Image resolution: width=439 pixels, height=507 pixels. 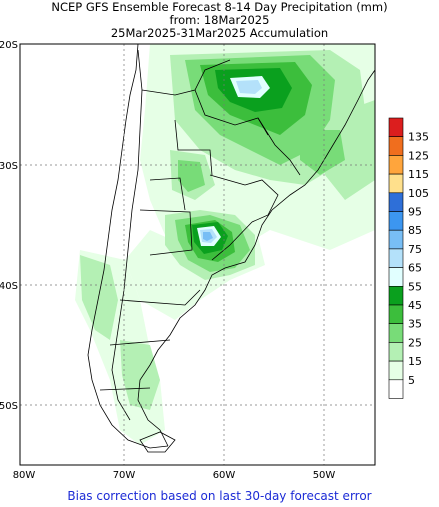 I want to click on precip-area-25mm-cordoba, so click(x=191, y=176).